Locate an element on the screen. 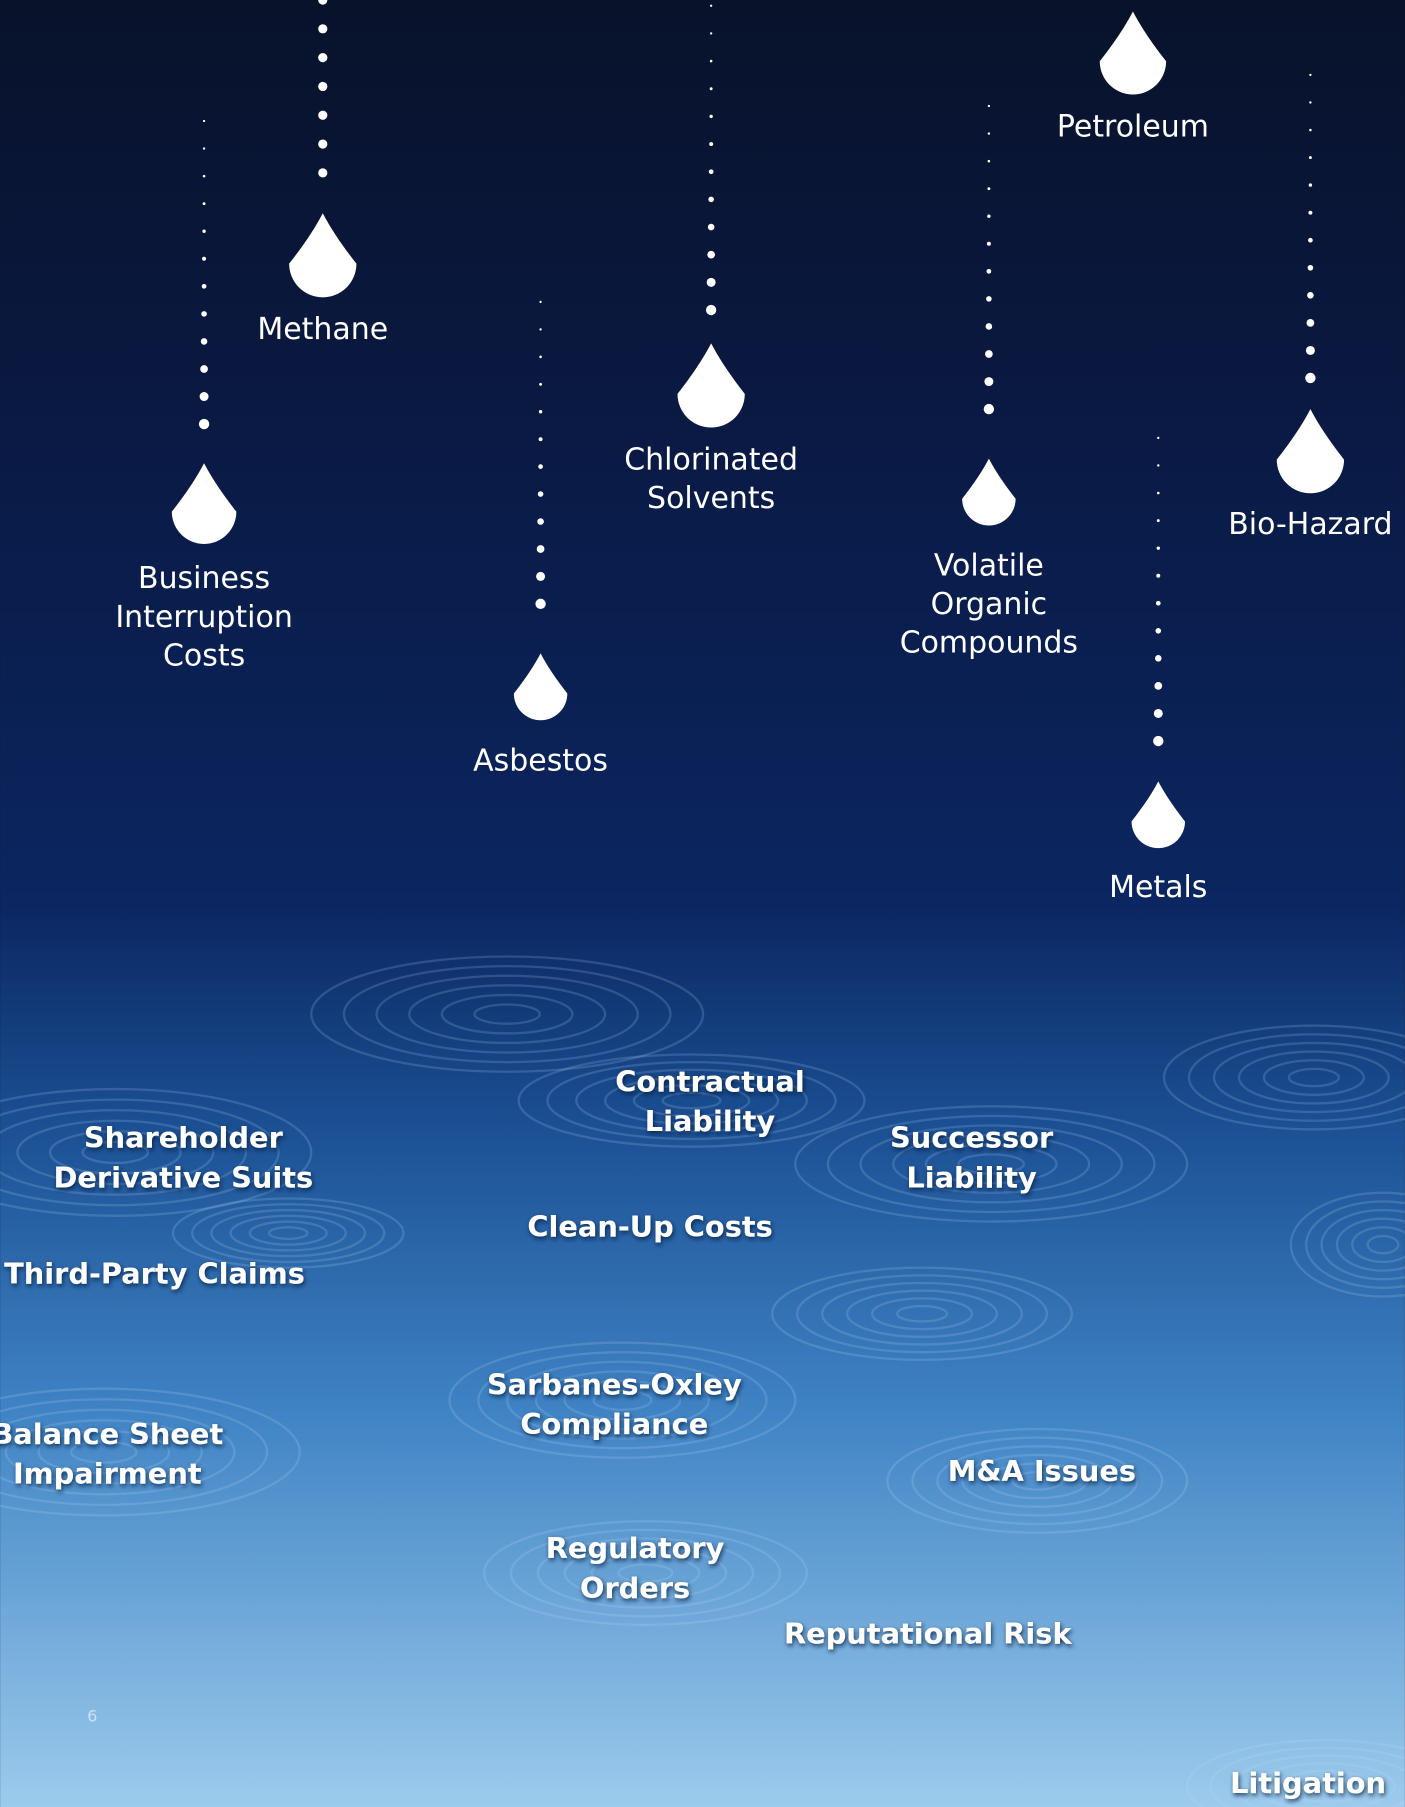 Image resolution: width=1405 pixels, height=1807 pixels. consequence-label: Impairment is located at coordinates (107, 1474).